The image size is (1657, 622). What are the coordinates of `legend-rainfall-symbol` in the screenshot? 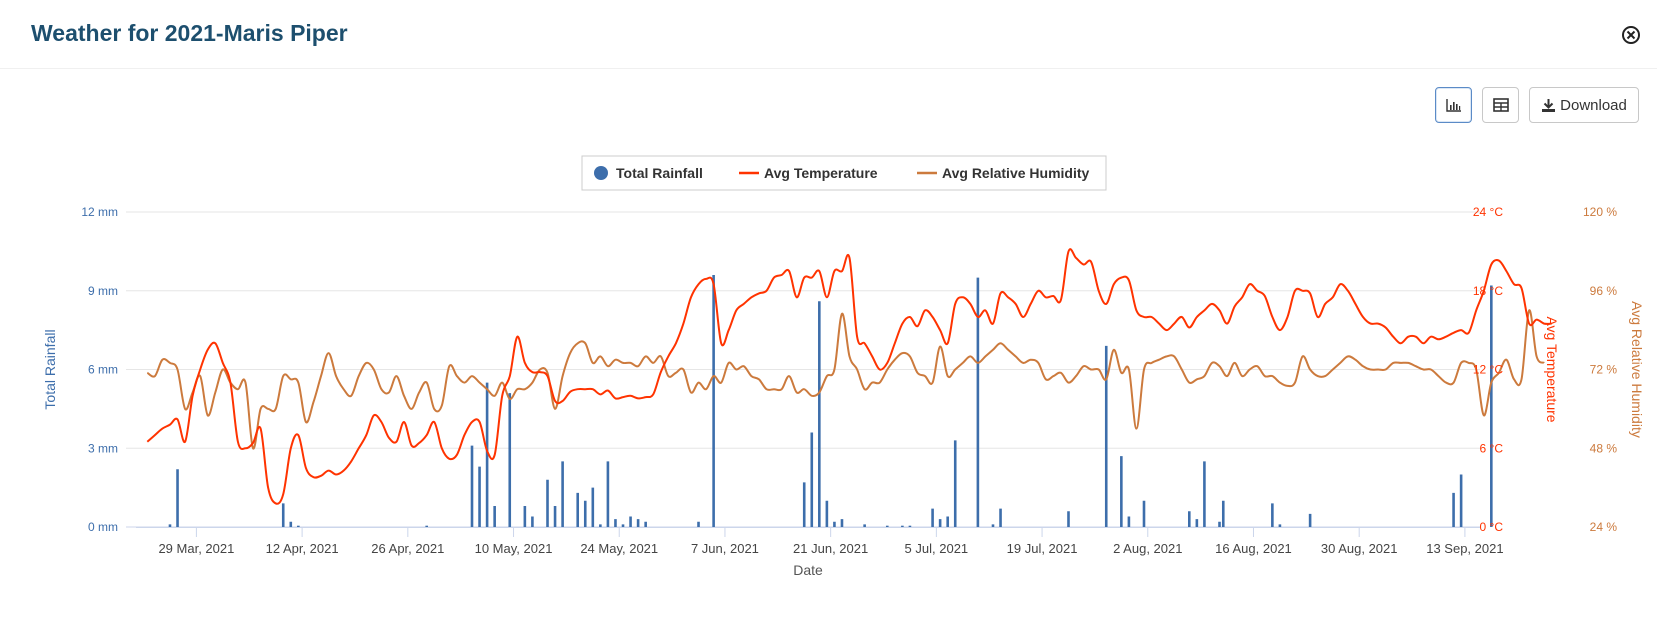 It's located at (601, 173).